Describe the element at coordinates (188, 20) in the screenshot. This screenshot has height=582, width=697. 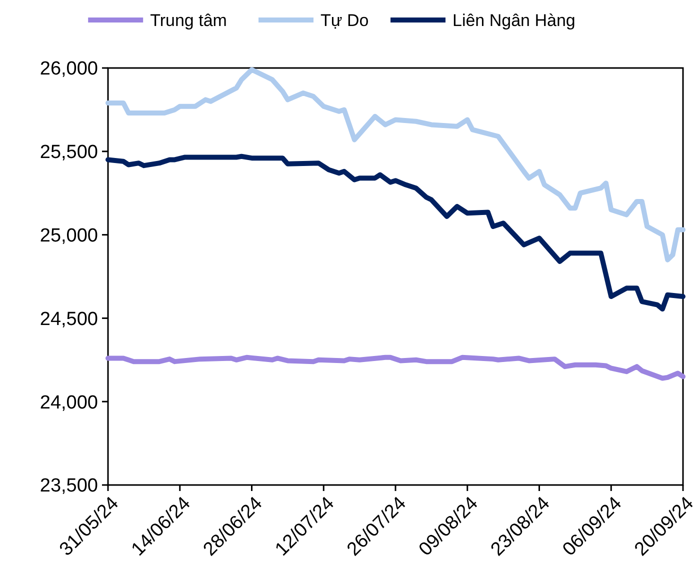
I see `legend-label: Trung tâm` at that location.